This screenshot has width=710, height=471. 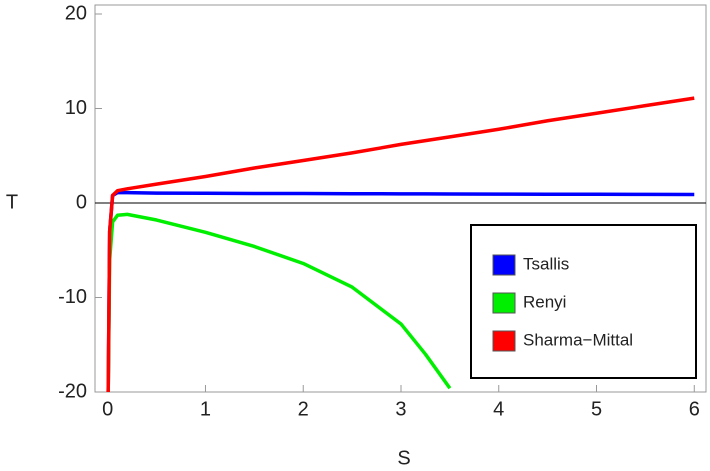 I want to click on x-tick-label: 2, so click(x=303, y=409).